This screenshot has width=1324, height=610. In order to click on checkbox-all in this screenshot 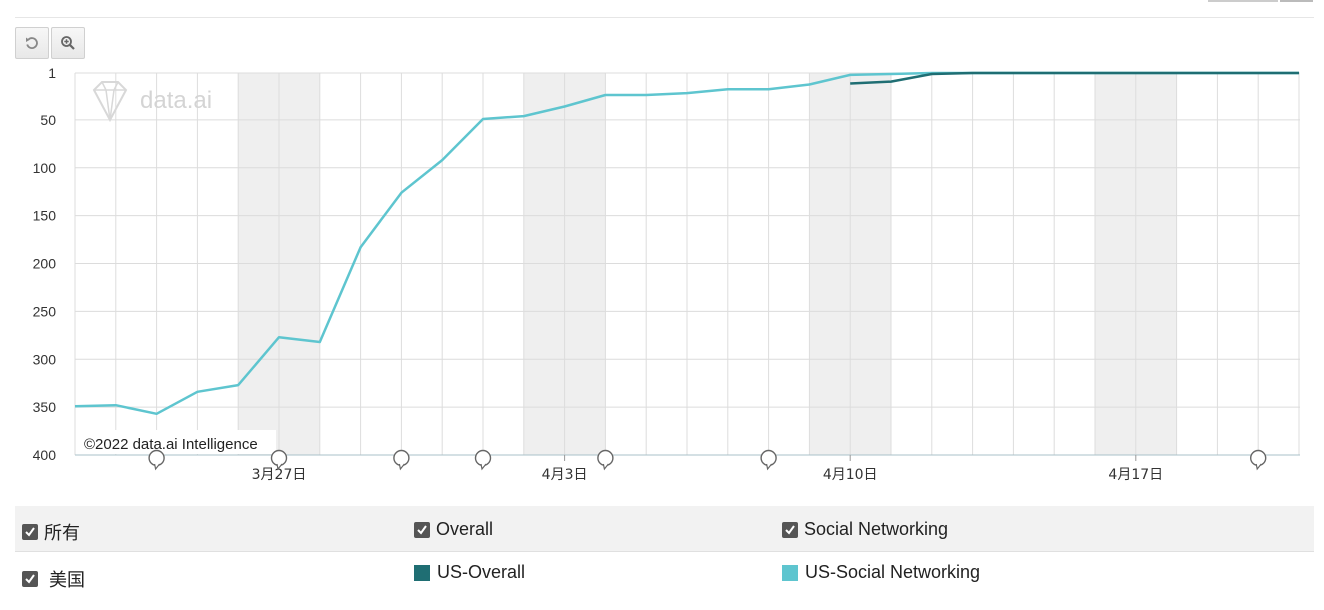, I will do `click(30, 532)`.